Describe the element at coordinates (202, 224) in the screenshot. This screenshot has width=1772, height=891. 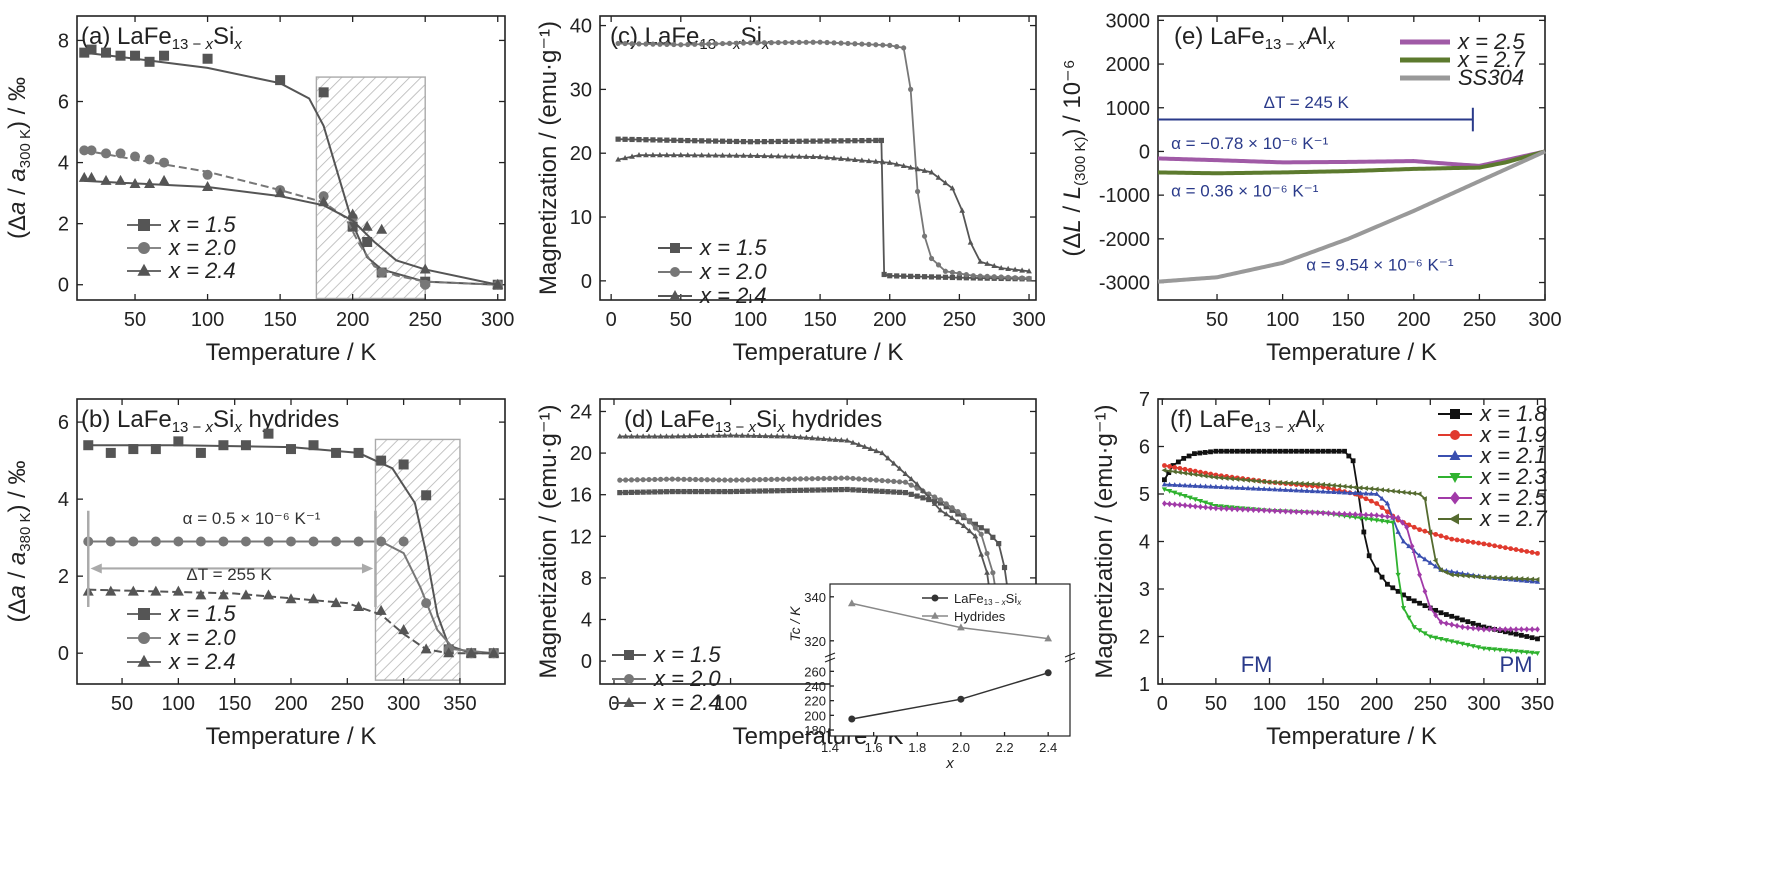
I see `legend-label: x = 1.5` at that location.